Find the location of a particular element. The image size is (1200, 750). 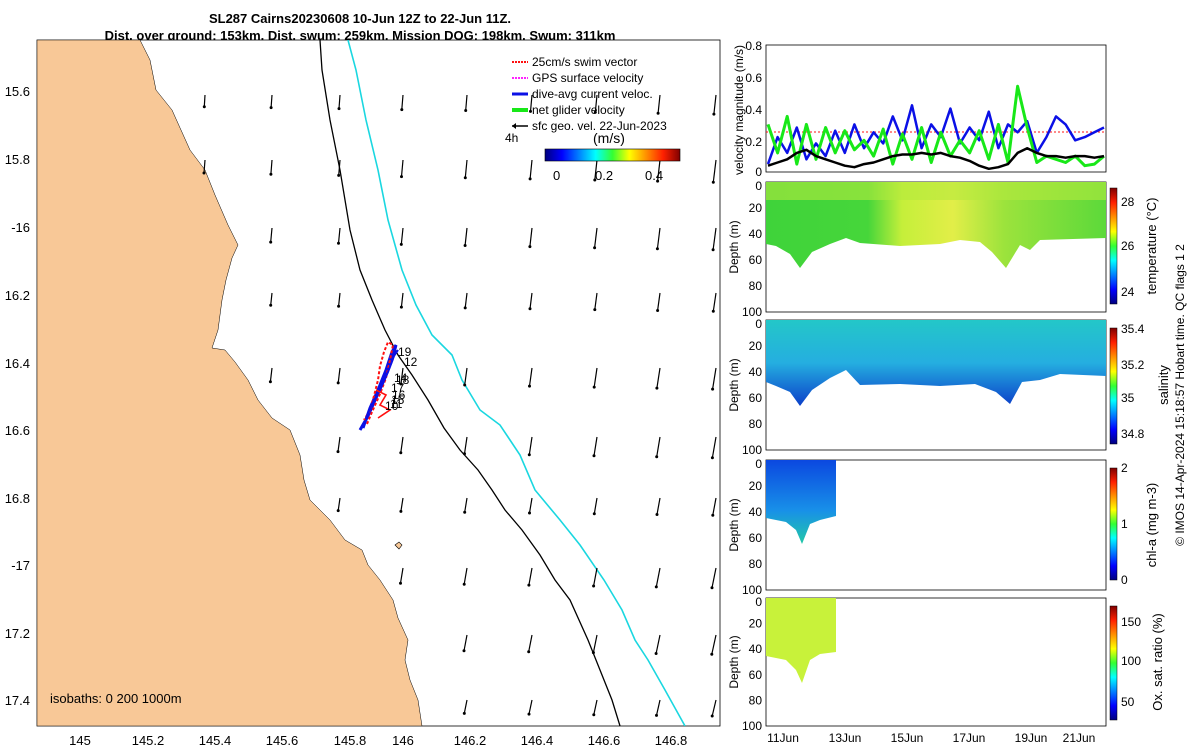

oxygen-panel: 50 100 150 Ox. sat. ratio (%) is located at coordinates (965, 662).